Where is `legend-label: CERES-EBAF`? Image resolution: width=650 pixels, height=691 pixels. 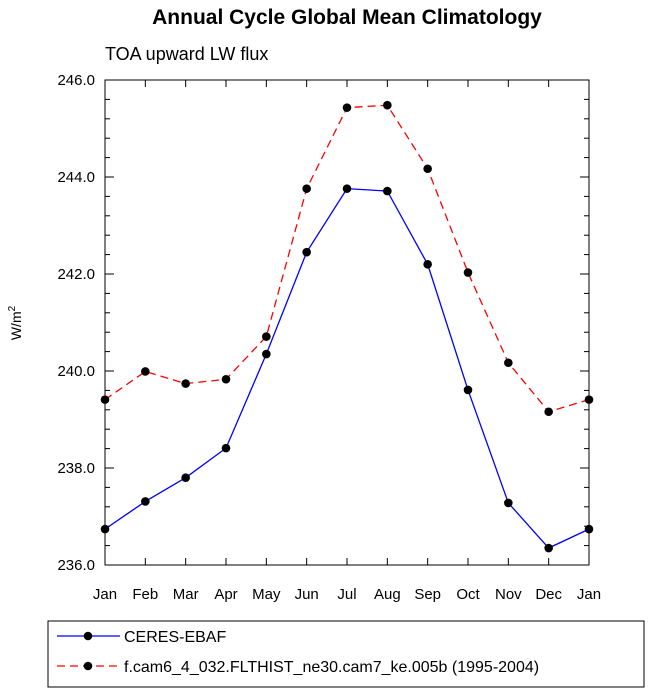 legend-label: CERES-EBAF is located at coordinates (175, 637).